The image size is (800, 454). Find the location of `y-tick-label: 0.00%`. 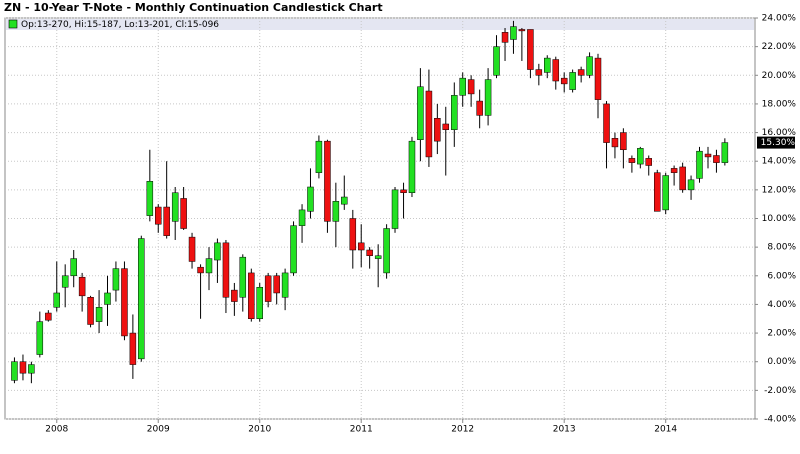

y-tick-label: 0.00% is located at coordinates (781, 362).